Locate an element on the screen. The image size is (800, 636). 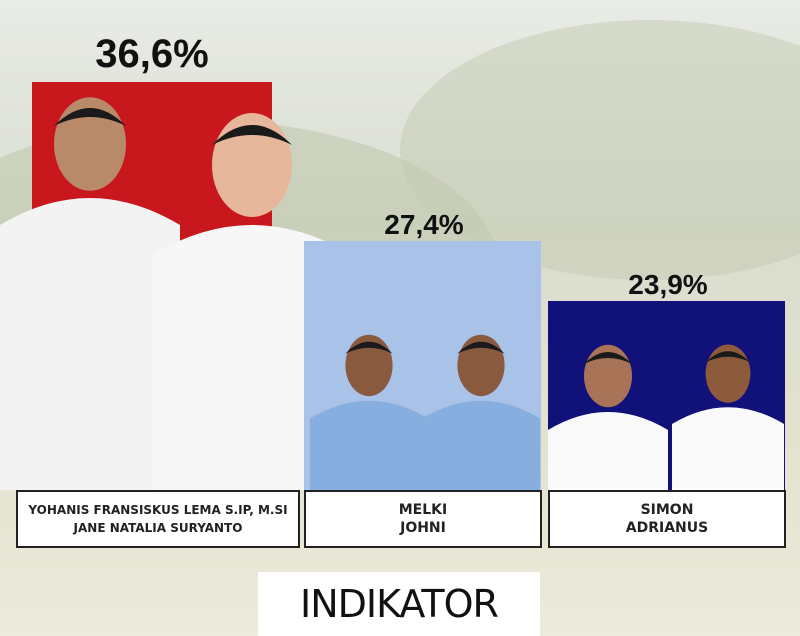
value-label: 36,6% is located at coordinates (152, 54).